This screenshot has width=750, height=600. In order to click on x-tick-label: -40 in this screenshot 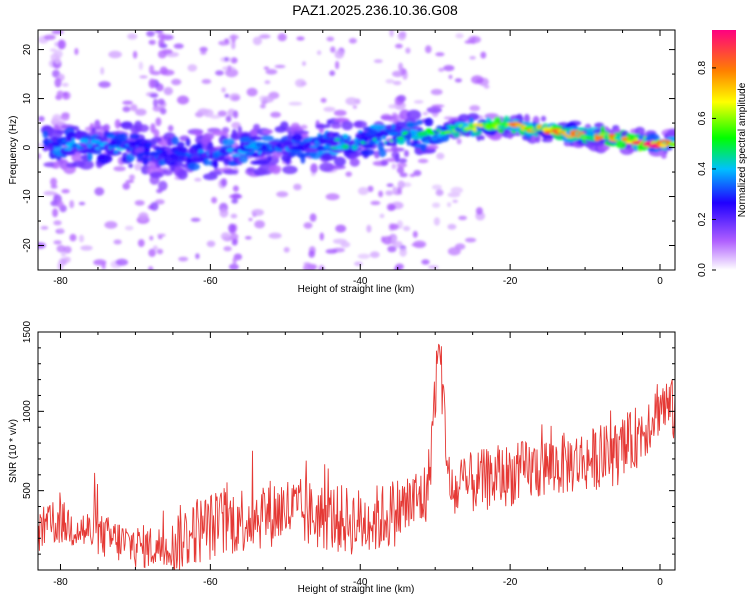, I will do `click(360, 281)`.